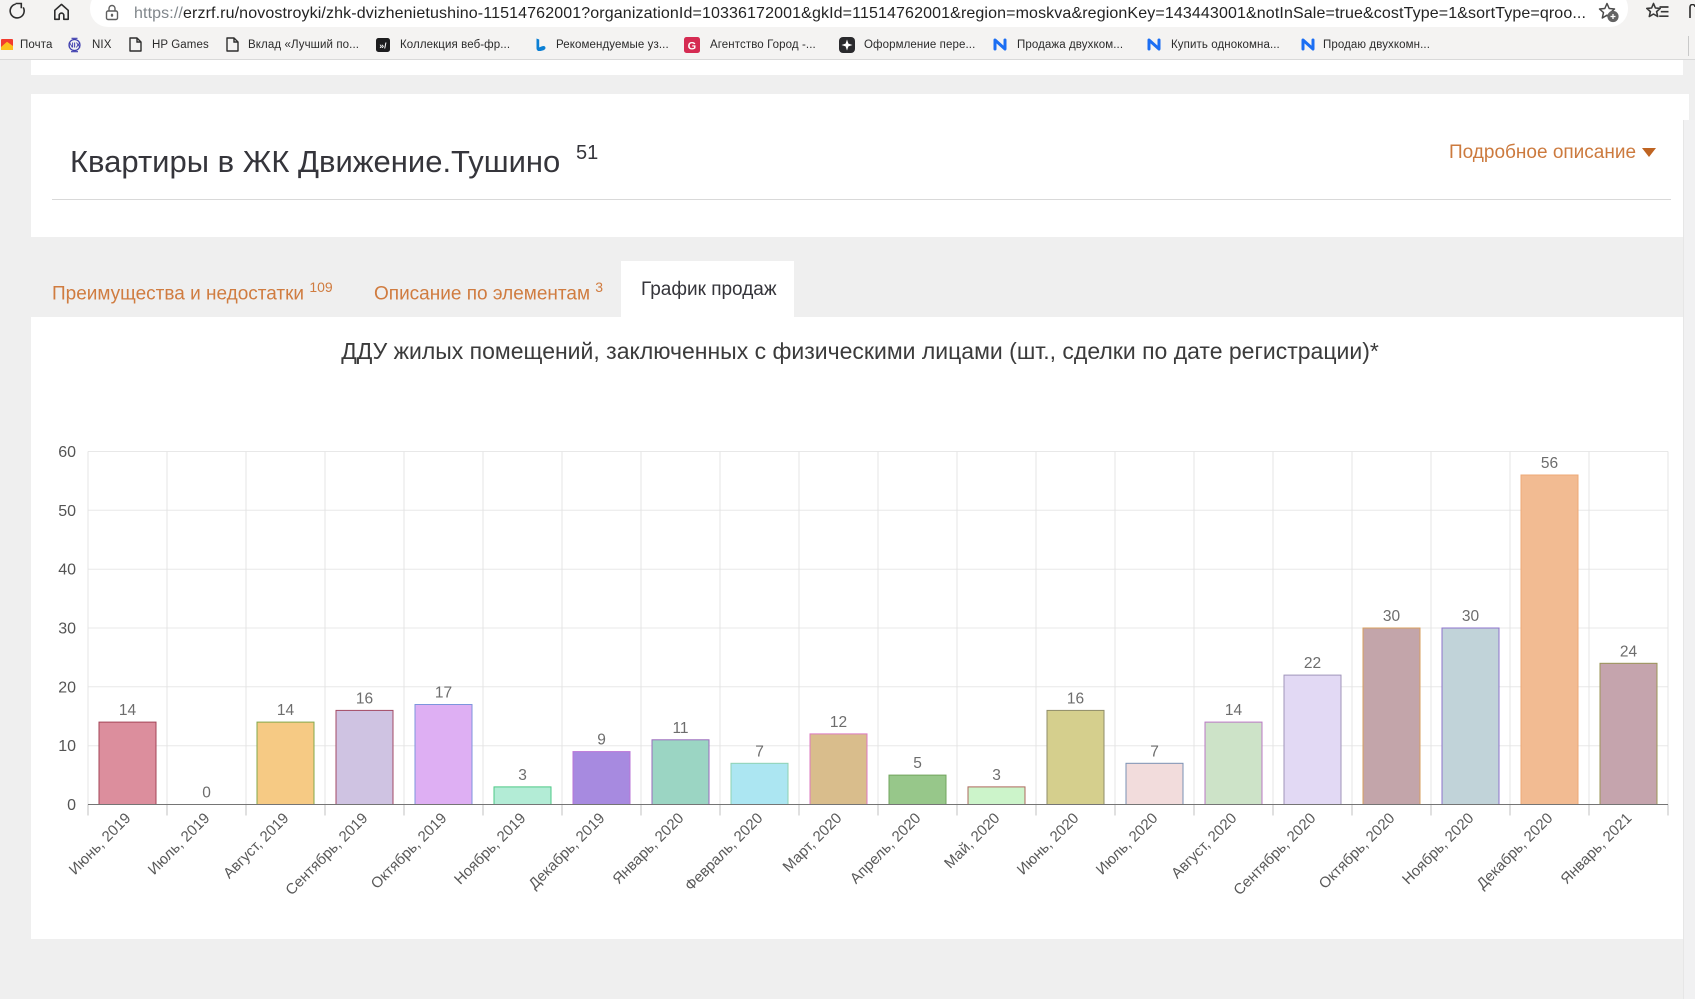  Describe the element at coordinates (67, 511) in the screenshot. I see `svg-text: 50` at that location.